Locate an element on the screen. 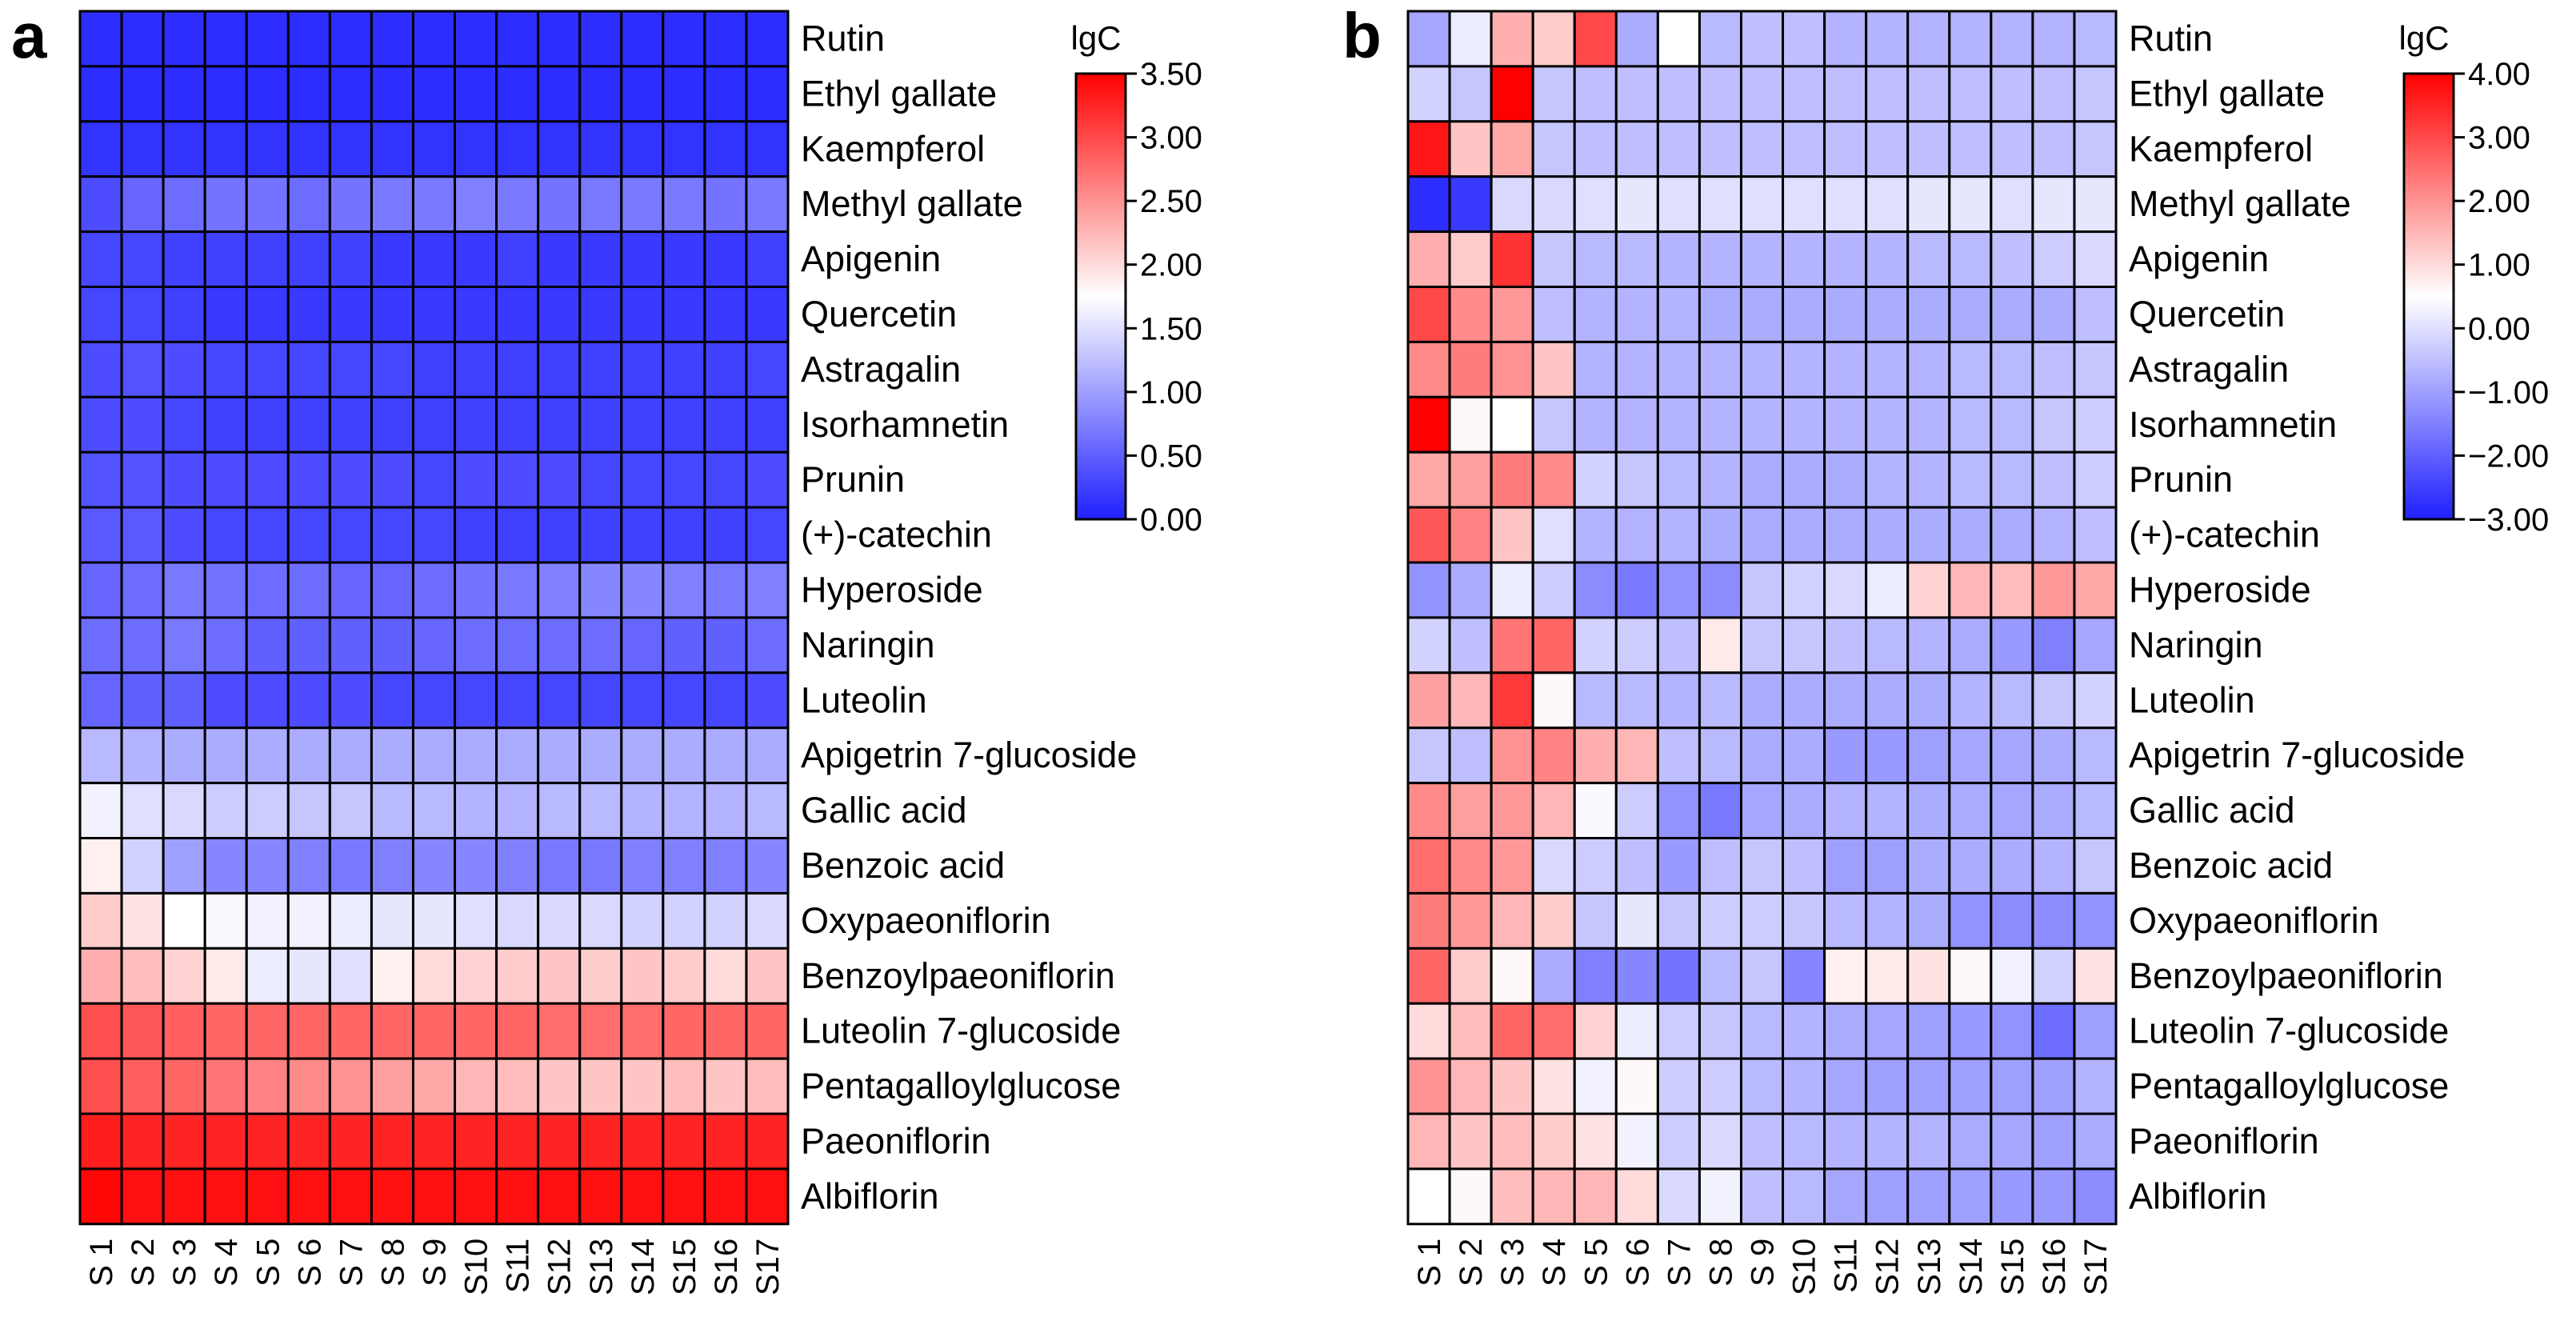 The height and width of the screenshot is (1321, 2576). colorbar-tick-label: −1.00 is located at coordinates (2508, 392).